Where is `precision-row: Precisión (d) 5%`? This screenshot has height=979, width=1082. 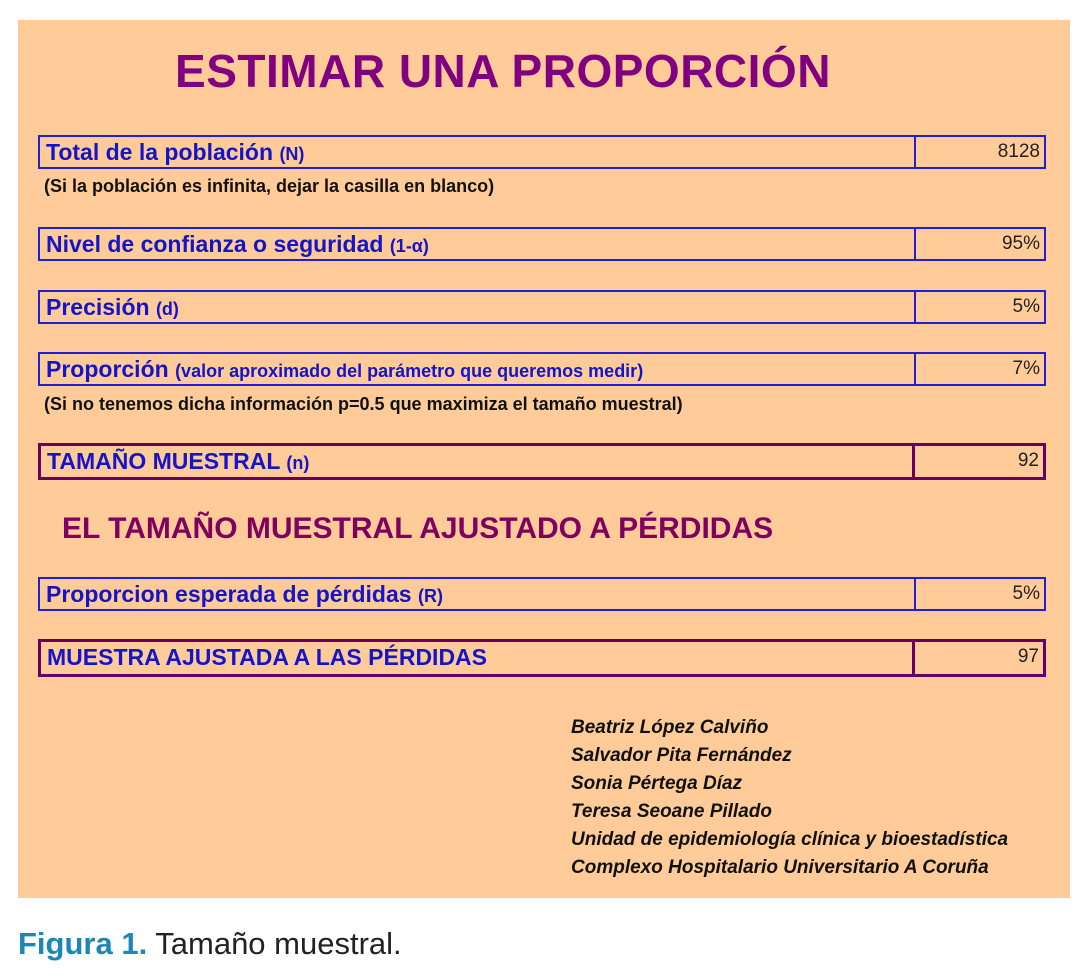
precision-row: Precisión (d) 5% is located at coordinates (542, 307).